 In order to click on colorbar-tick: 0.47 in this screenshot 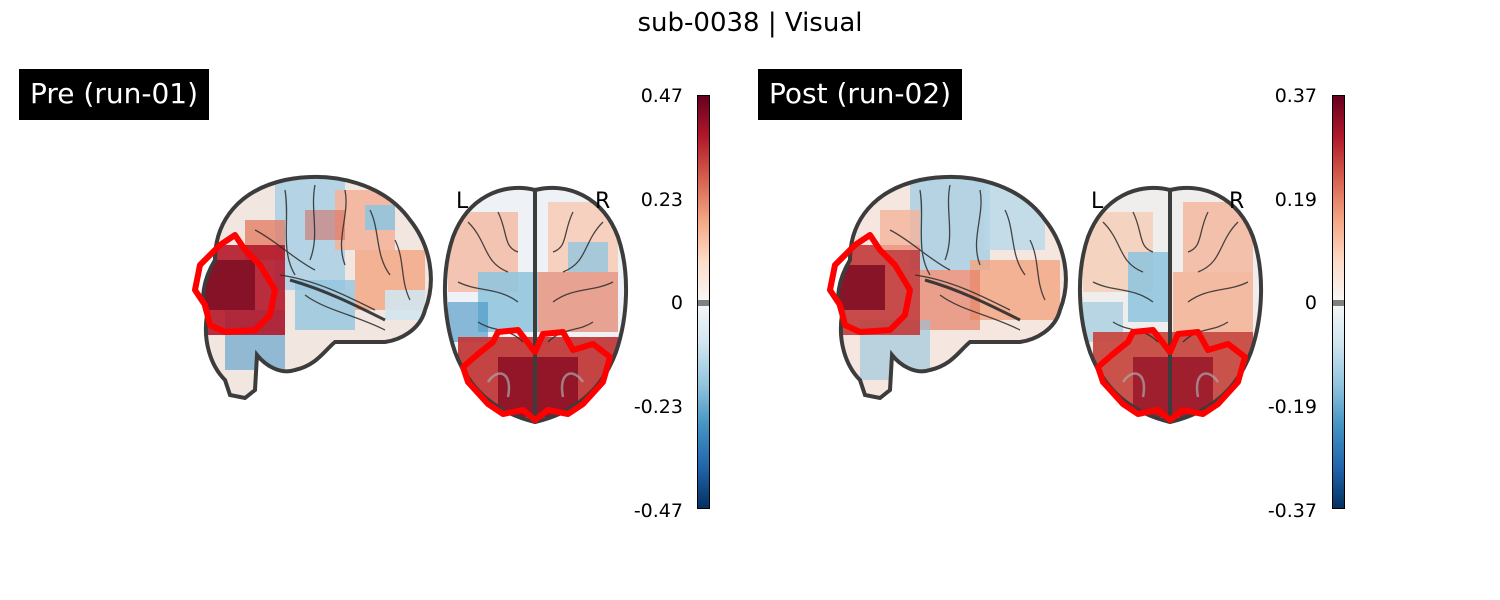, I will do `click(661, 96)`.